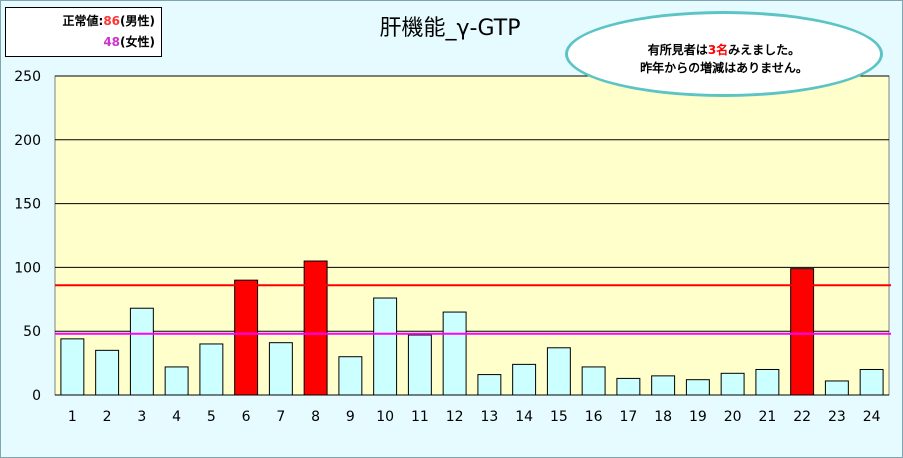 Image resolution: width=903 pixels, height=458 pixels. What do you see at coordinates (246, 417) in the screenshot?
I see `x-tick-label: 6` at bounding box center [246, 417].